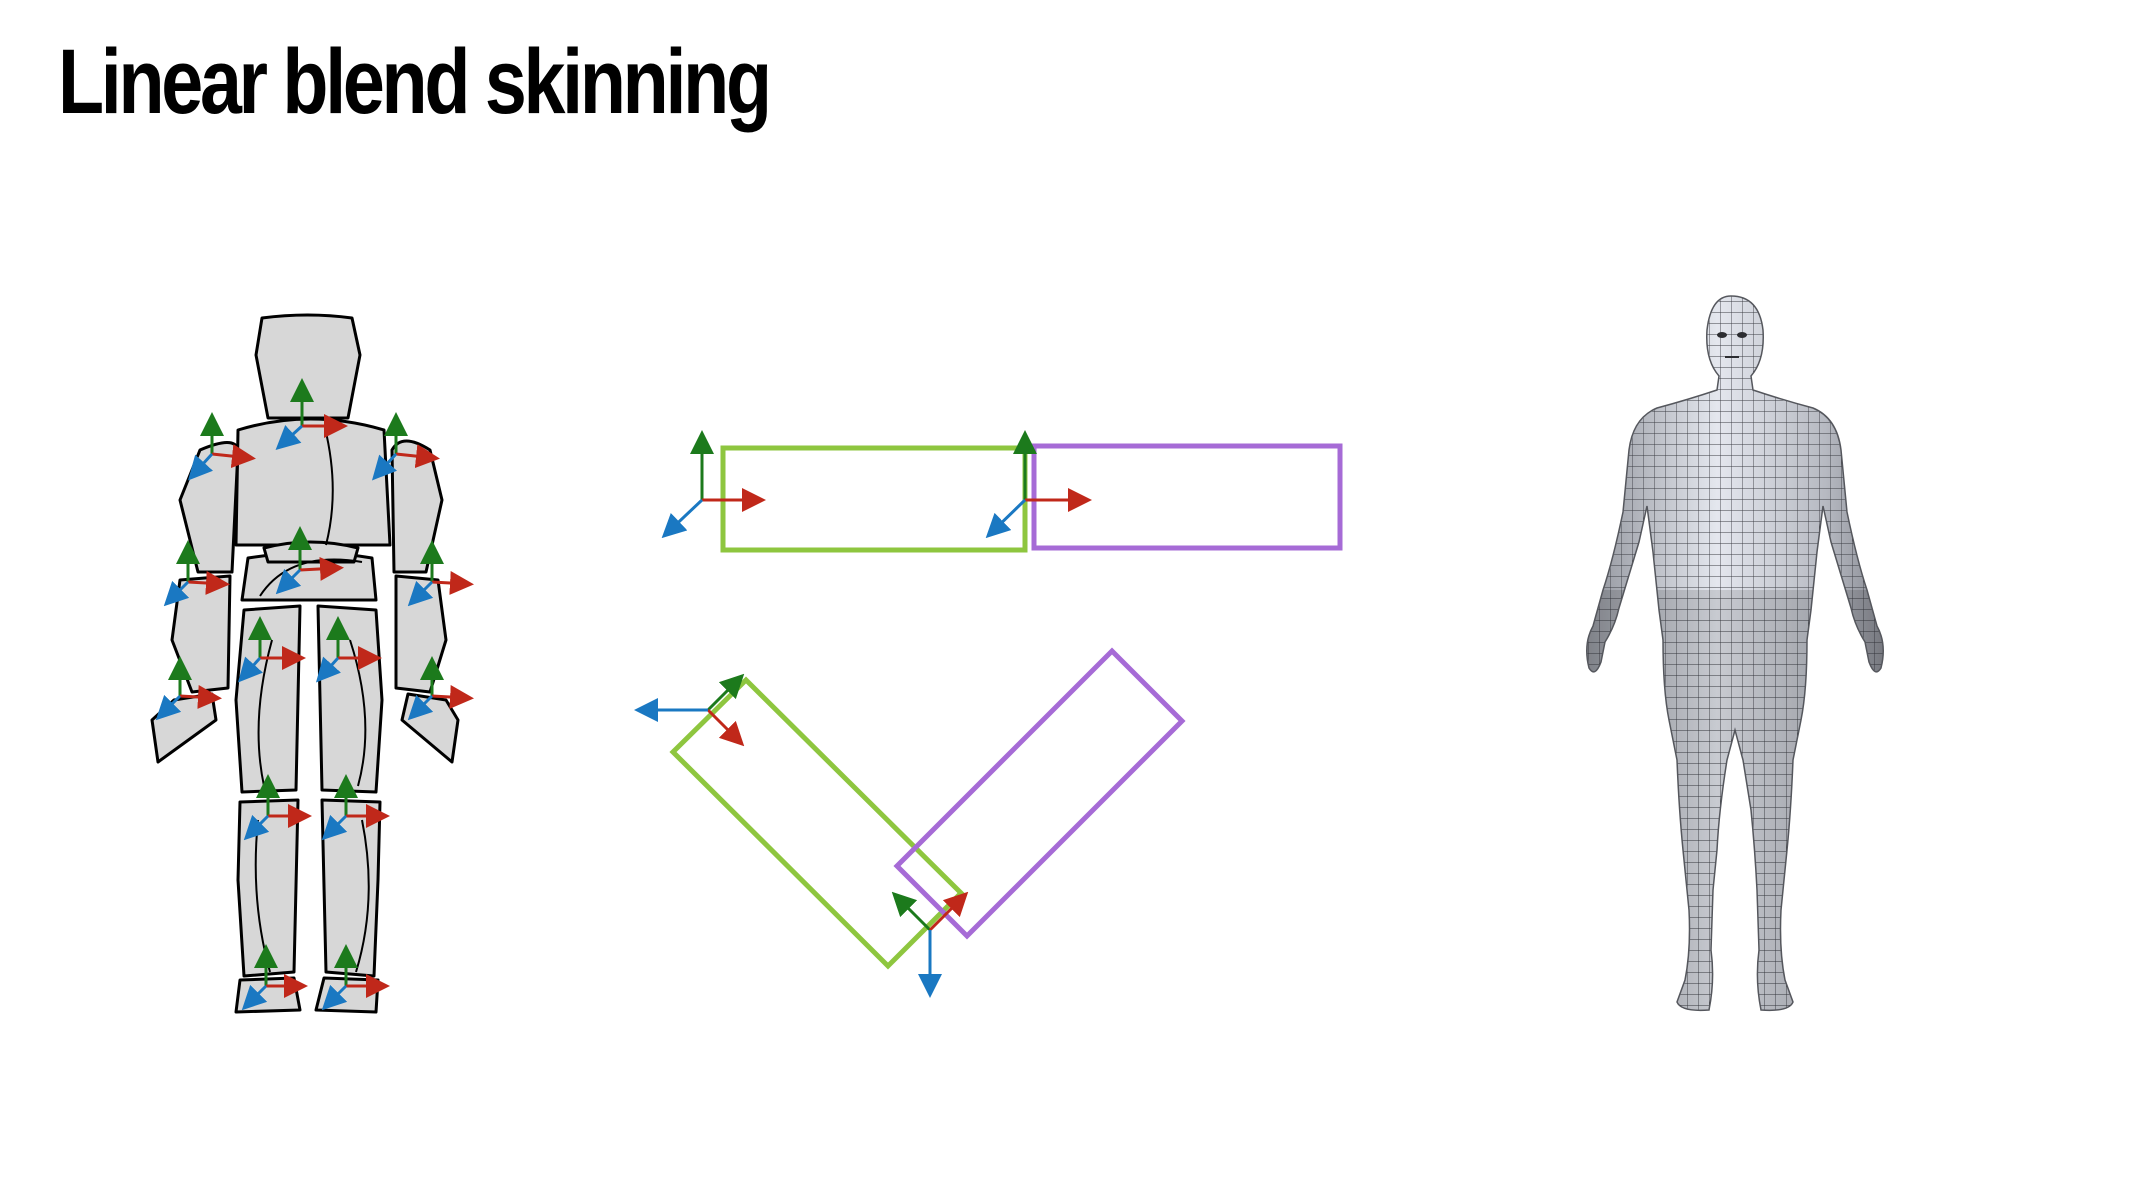  What do you see at coordinates (713, 484) in the screenshot?
I see `rest-frame-root` at bounding box center [713, 484].